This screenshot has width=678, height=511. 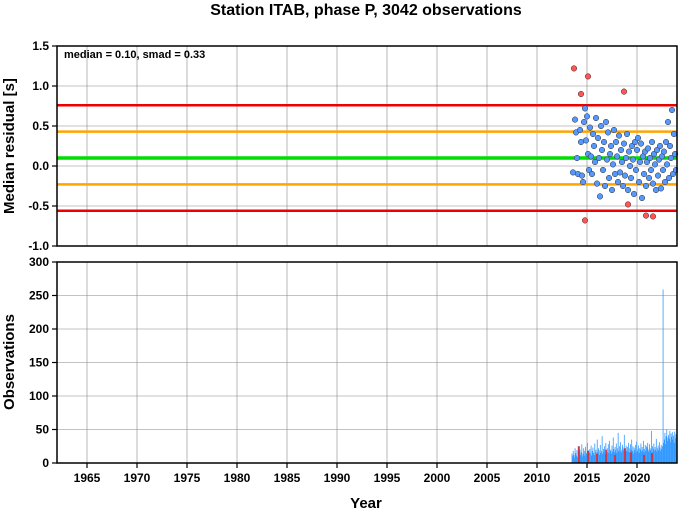 I want to click on residual-y-axis-title: Median residual [s], so click(x=9, y=146).